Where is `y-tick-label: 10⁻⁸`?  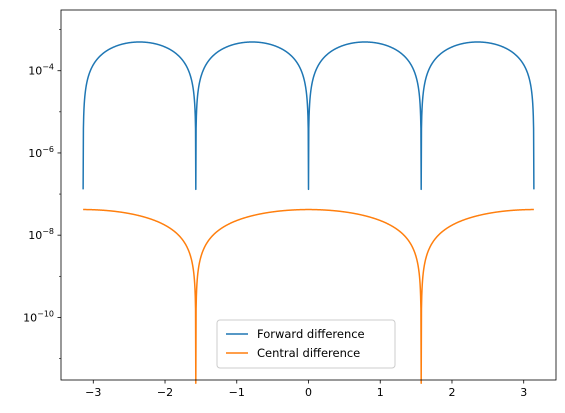 y-tick-label: 10⁻⁸ is located at coordinates (41, 234).